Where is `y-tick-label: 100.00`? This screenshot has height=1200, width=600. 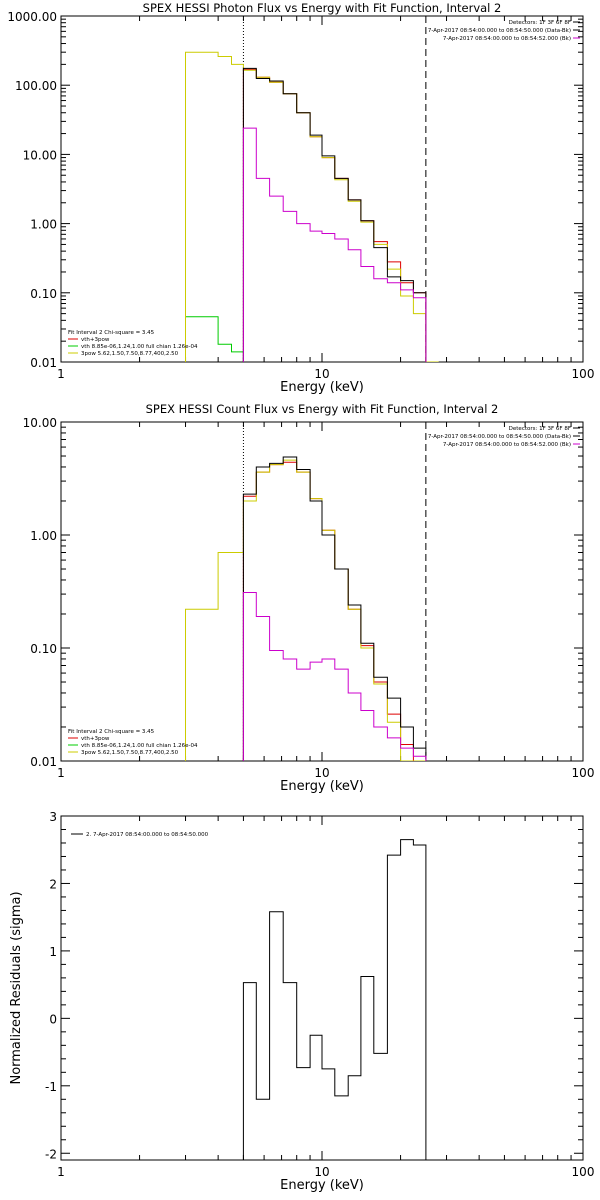
y-tick-label: 100.00 is located at coordinates (36, 86).